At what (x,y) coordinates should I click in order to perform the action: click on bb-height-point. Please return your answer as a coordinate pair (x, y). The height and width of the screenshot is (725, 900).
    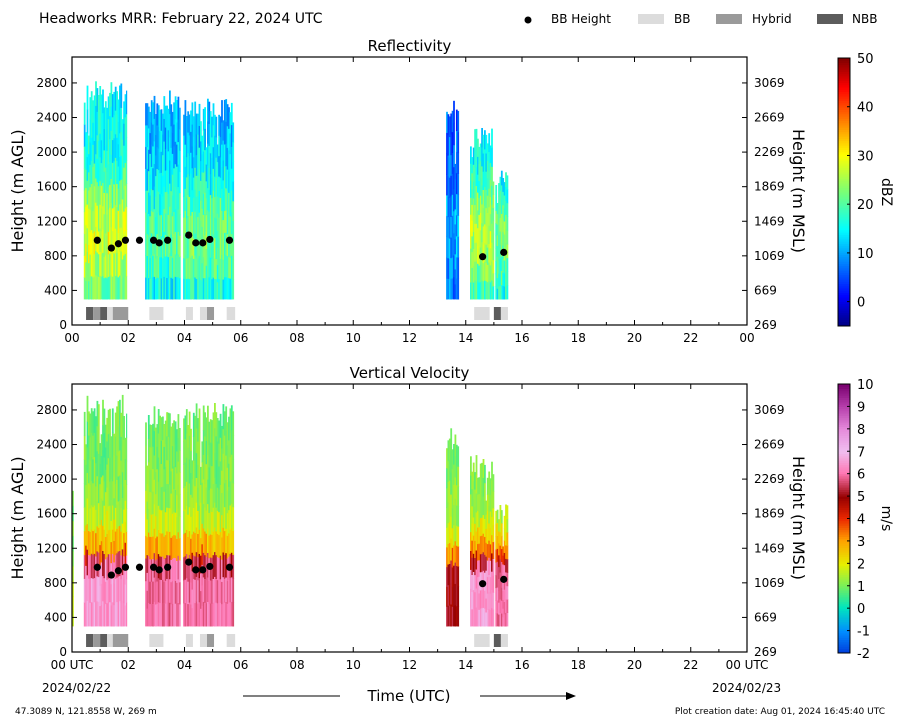
    Looking at the image, I should click on (97, 240).